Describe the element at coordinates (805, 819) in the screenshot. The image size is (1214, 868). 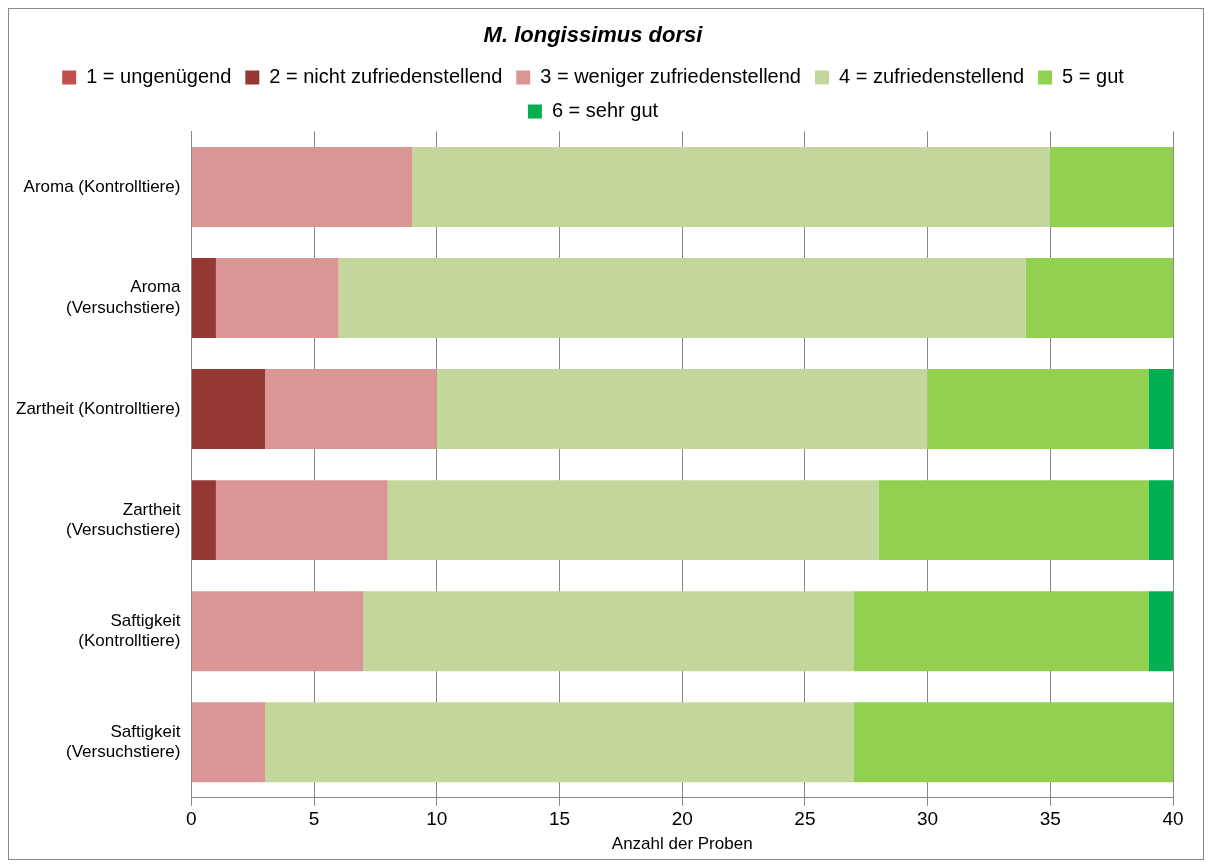
I see `x-tick-label: 25` at that location.